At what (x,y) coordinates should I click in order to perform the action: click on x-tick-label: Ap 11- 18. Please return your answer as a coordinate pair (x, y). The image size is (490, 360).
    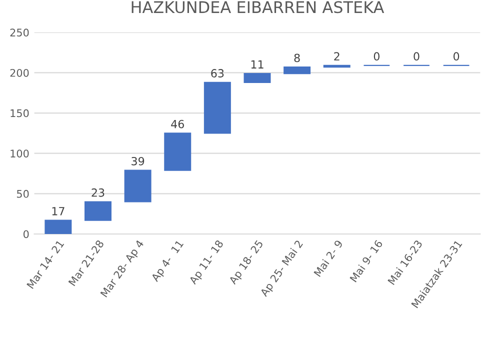
    Looking at the image, I should click on (207, 263).